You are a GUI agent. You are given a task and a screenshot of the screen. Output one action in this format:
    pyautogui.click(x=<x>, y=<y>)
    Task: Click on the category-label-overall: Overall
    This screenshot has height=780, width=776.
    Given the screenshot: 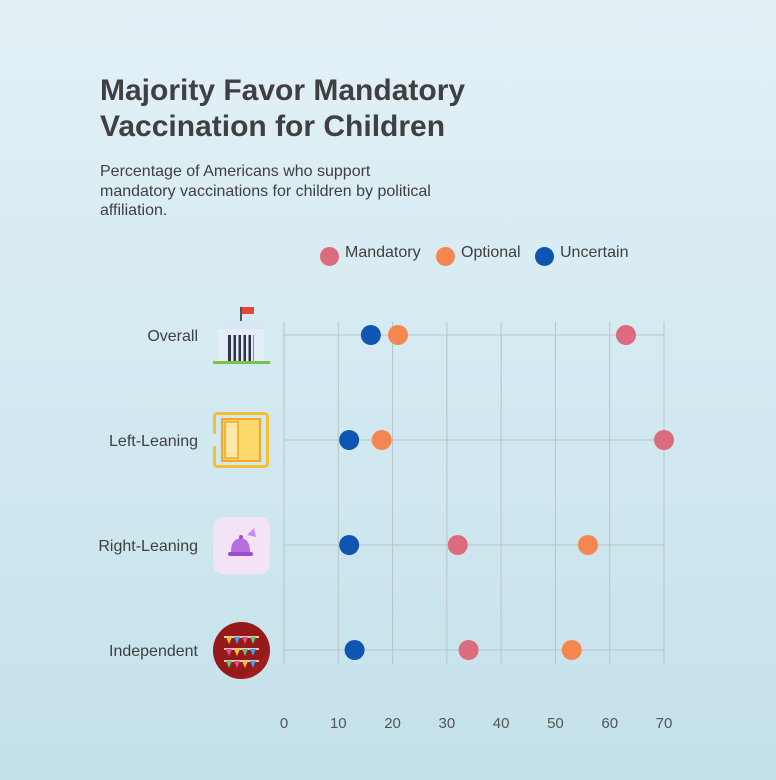 What is the action you would take?
    pyautogui.click(x=172, y=336)
    